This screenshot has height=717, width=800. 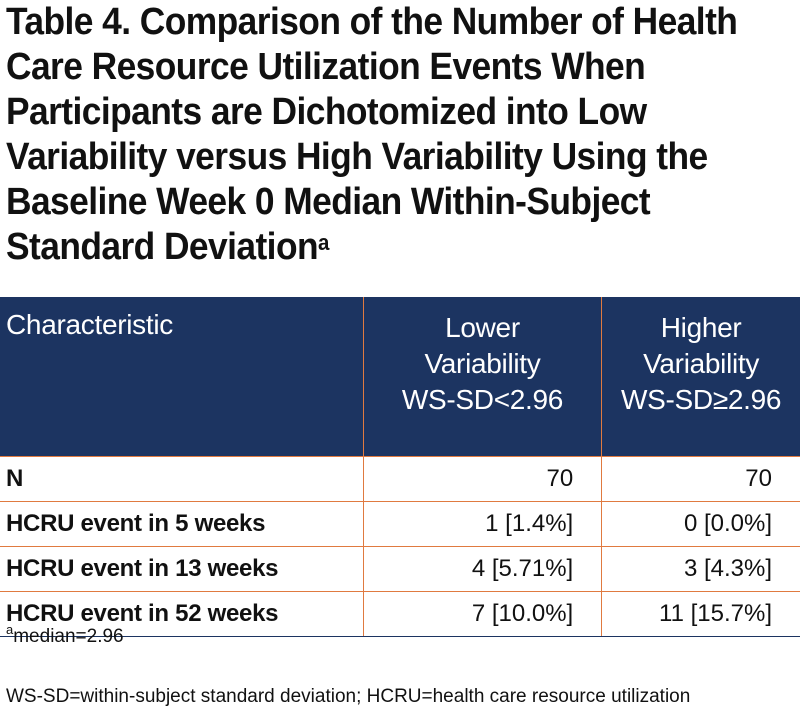 I want to click on header-lower-line-1: Lower, so click(x=482, y=327).